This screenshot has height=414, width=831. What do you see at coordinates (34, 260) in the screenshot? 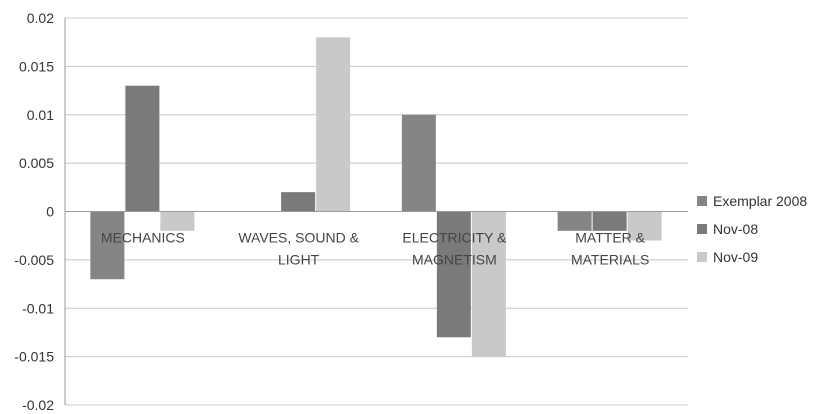
I see `y-tick-label: -0.005` at bounding box center [34, 260].